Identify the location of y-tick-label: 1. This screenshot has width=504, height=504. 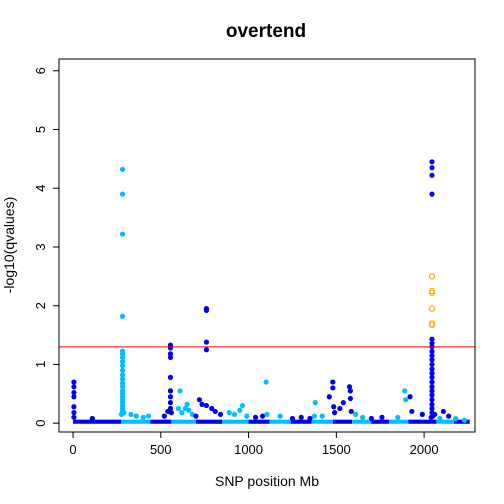
(40, 364).